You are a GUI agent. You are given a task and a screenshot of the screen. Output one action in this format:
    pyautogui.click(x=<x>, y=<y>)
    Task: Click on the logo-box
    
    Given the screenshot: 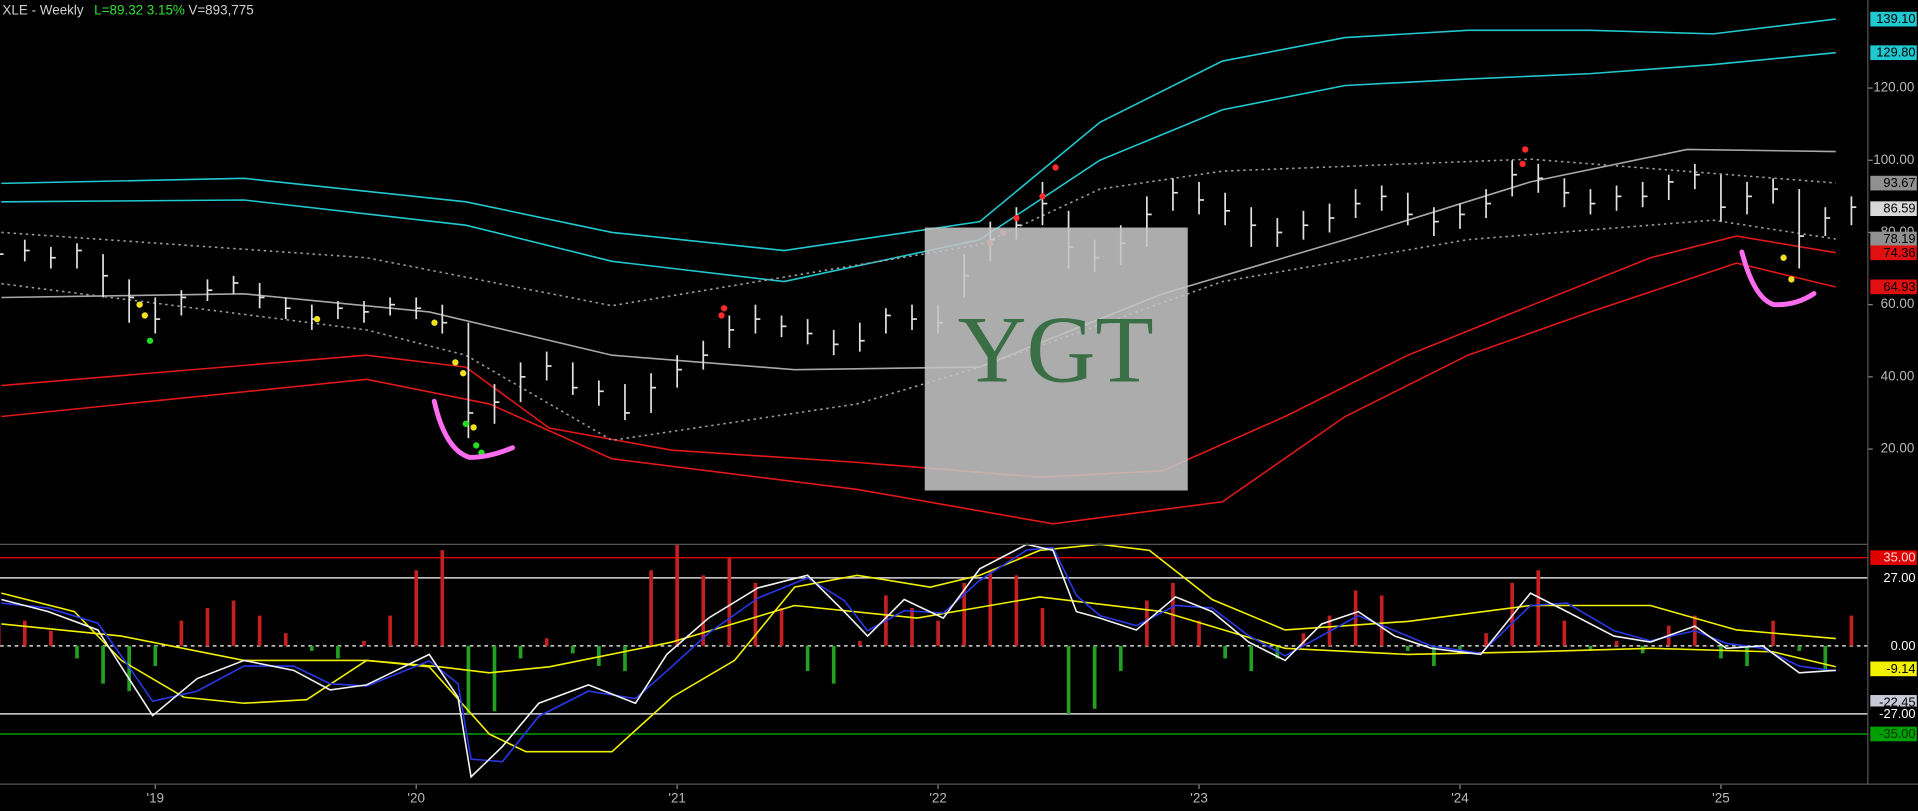 What is the action you would take?
    pyautogui.click(x=1056, y=359)
    